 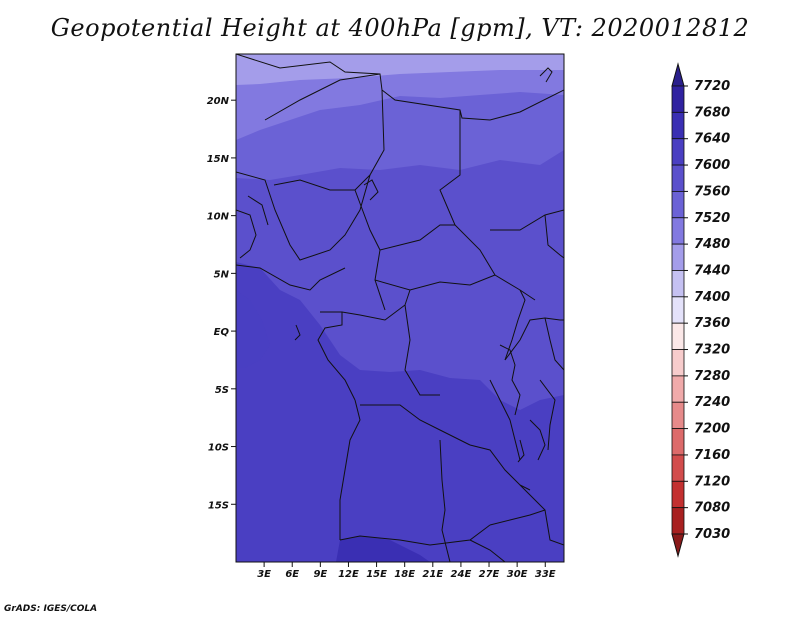 What do you see at coordinates (712, 323) in the screenshot?
I see `colorbar-label: 7360` at bounding box center [712, 323].